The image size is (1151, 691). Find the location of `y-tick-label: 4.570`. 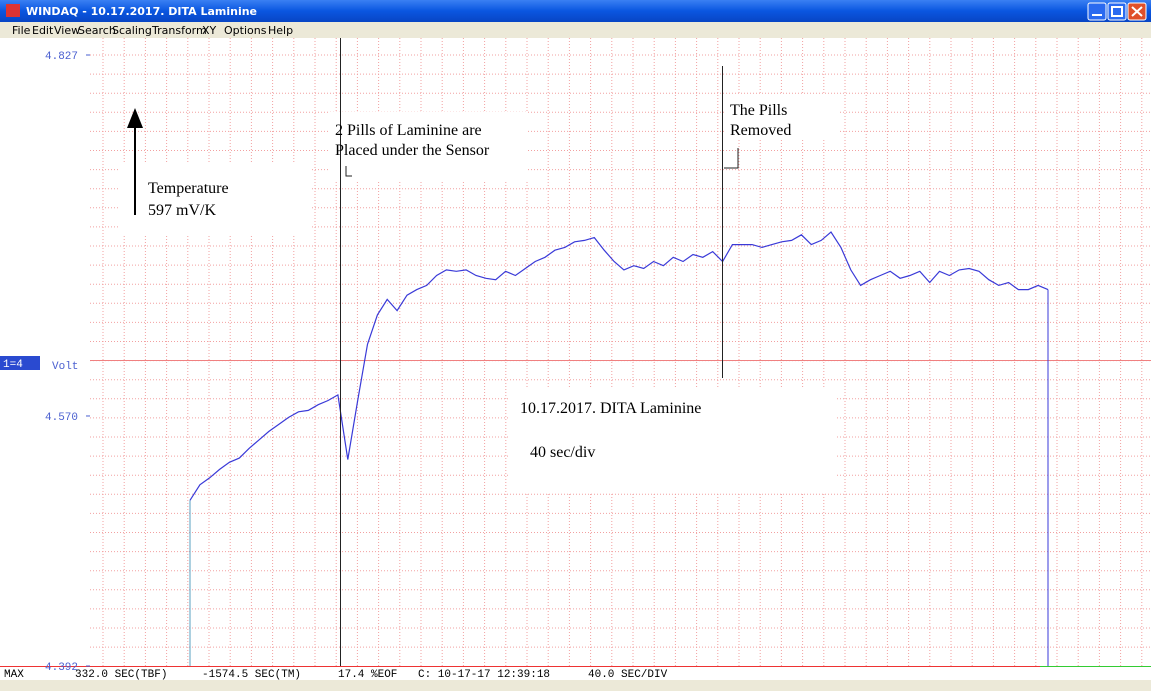

y-tick-label: 4.570 is located at coordinates (61, 418).